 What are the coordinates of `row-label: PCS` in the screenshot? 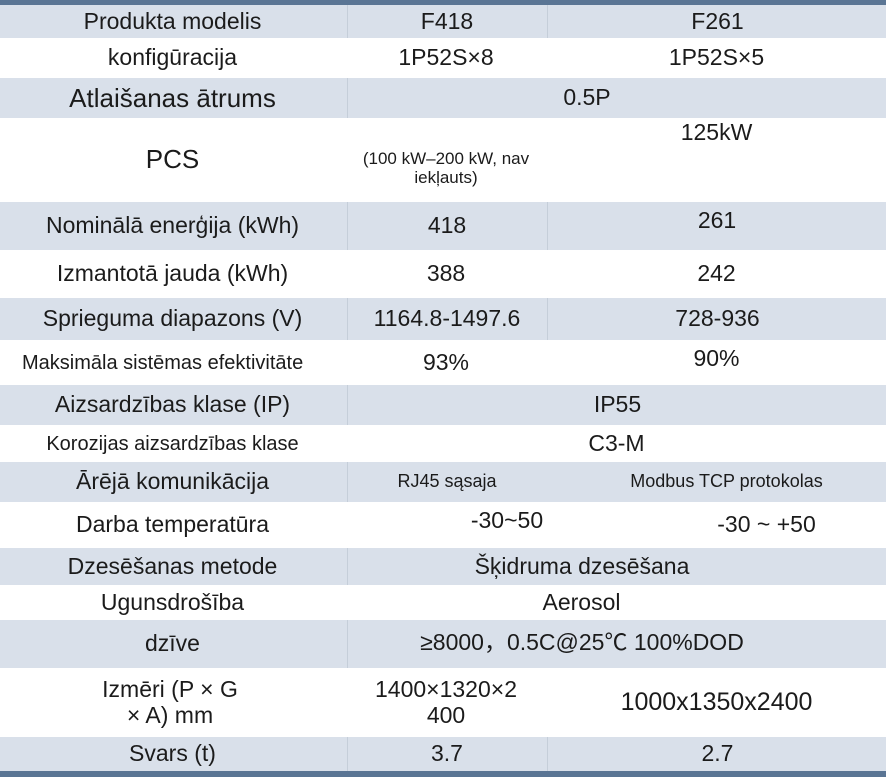 It's located at (172, 158).